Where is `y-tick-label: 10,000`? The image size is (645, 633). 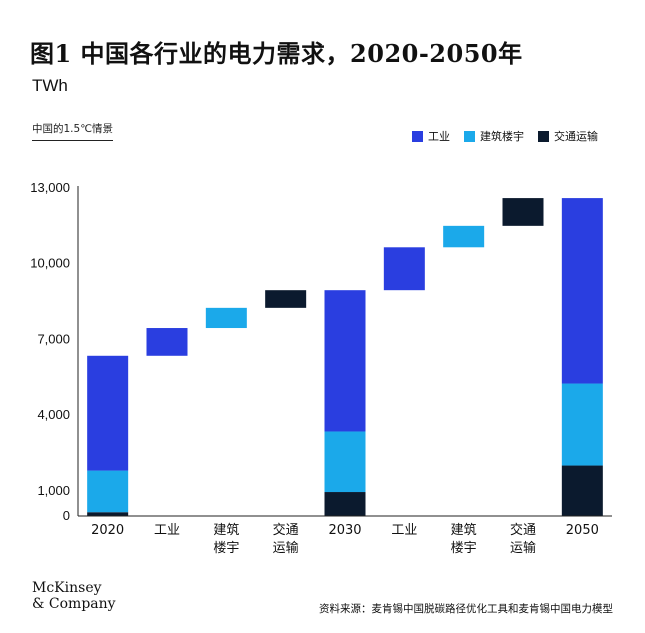
y-tick-label: 10,000 is located at coordinates (50, 263).